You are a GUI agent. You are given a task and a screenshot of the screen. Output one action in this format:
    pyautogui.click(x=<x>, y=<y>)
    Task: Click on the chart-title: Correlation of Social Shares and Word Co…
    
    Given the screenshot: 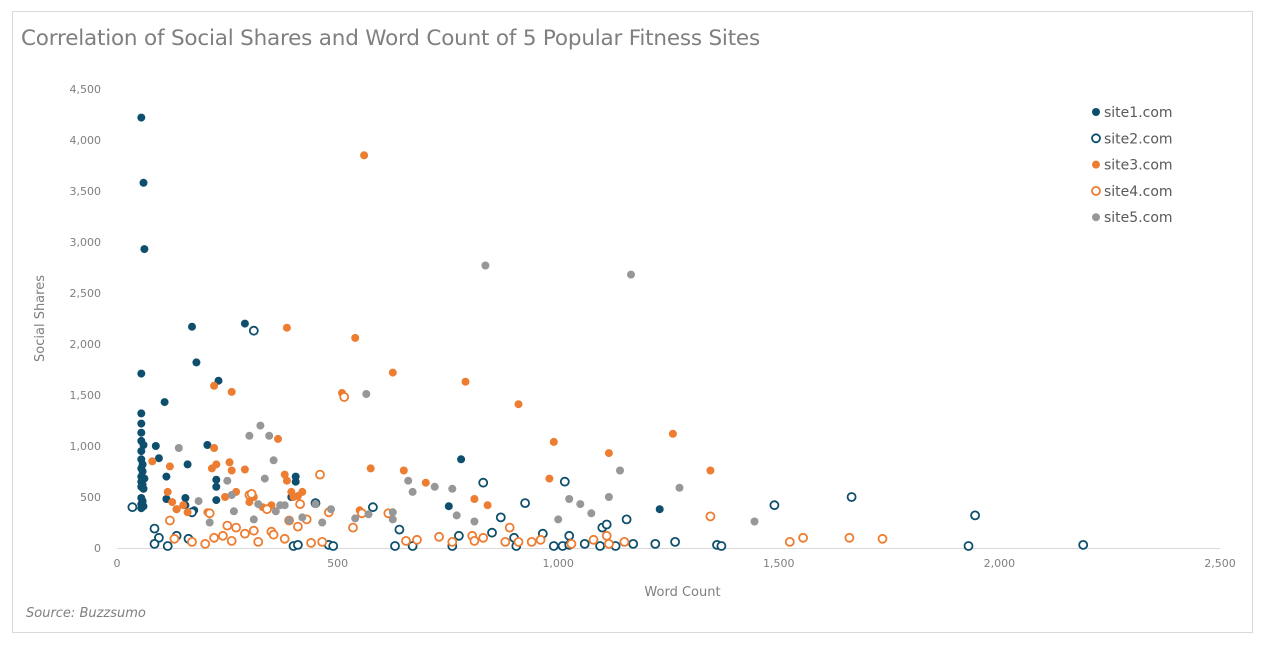 What is the action you would take?
    pyautogui.click(x=390, y=38)
    